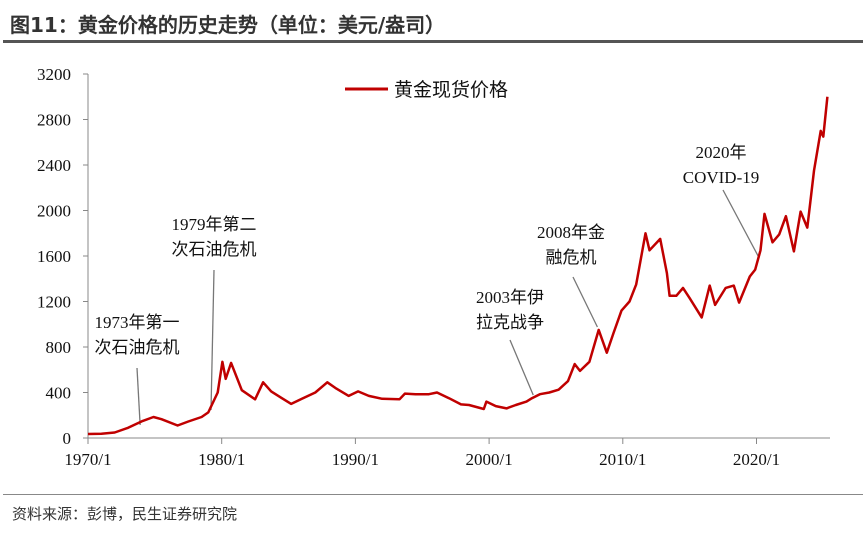 The height and width of the screenshot is (535, 865). Describe the element at coordinates (54, 302) in the screenshot. I see `y-tick-label: 1200` at that location.